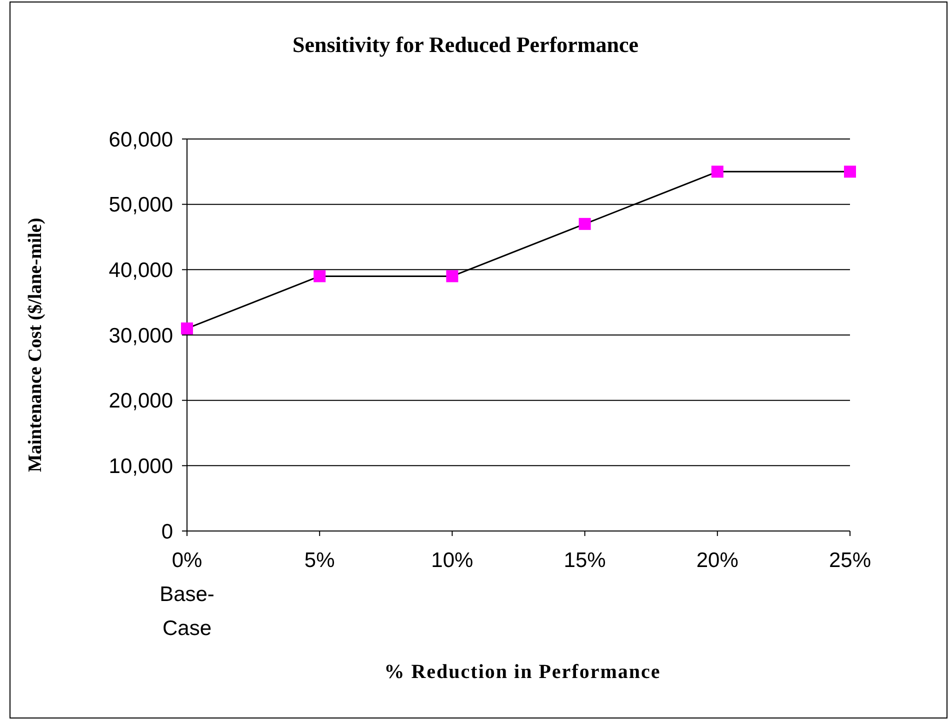  What do you see at coordinates (585, 560) in the screenshot?
I see `x-tick-label: 15%` at bounding box center [585, 560].